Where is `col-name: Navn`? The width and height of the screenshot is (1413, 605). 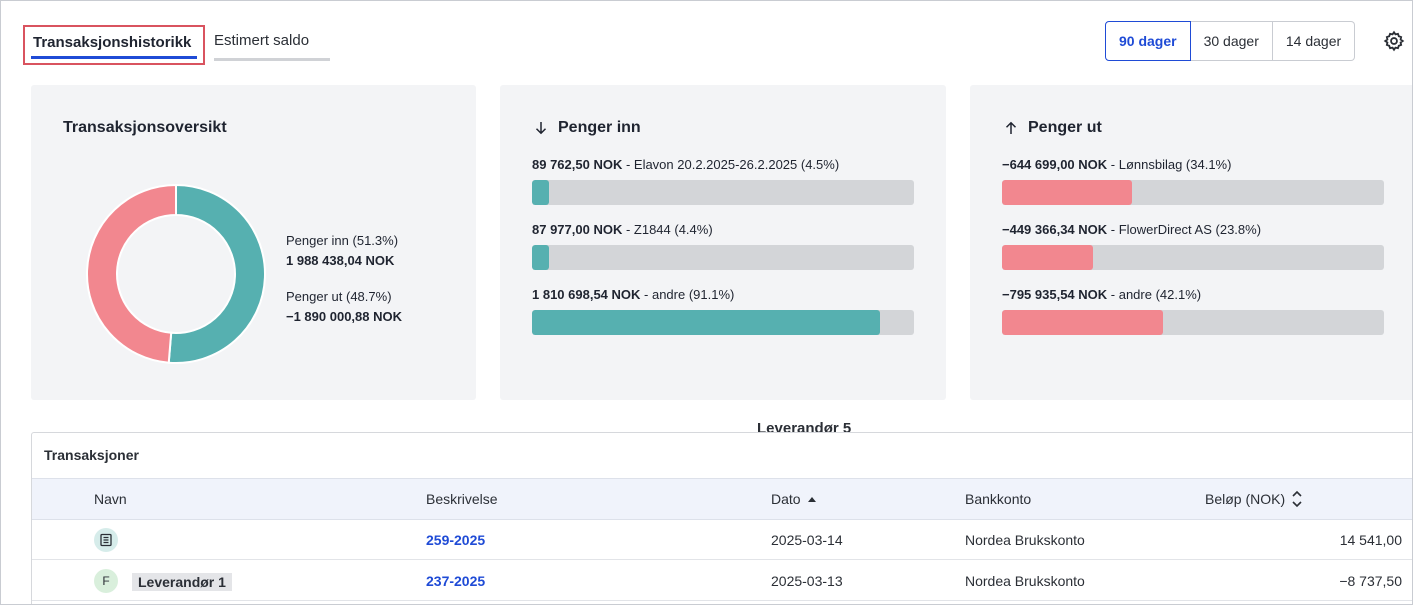
col-name: Navn is located at coordinates (110, 499).